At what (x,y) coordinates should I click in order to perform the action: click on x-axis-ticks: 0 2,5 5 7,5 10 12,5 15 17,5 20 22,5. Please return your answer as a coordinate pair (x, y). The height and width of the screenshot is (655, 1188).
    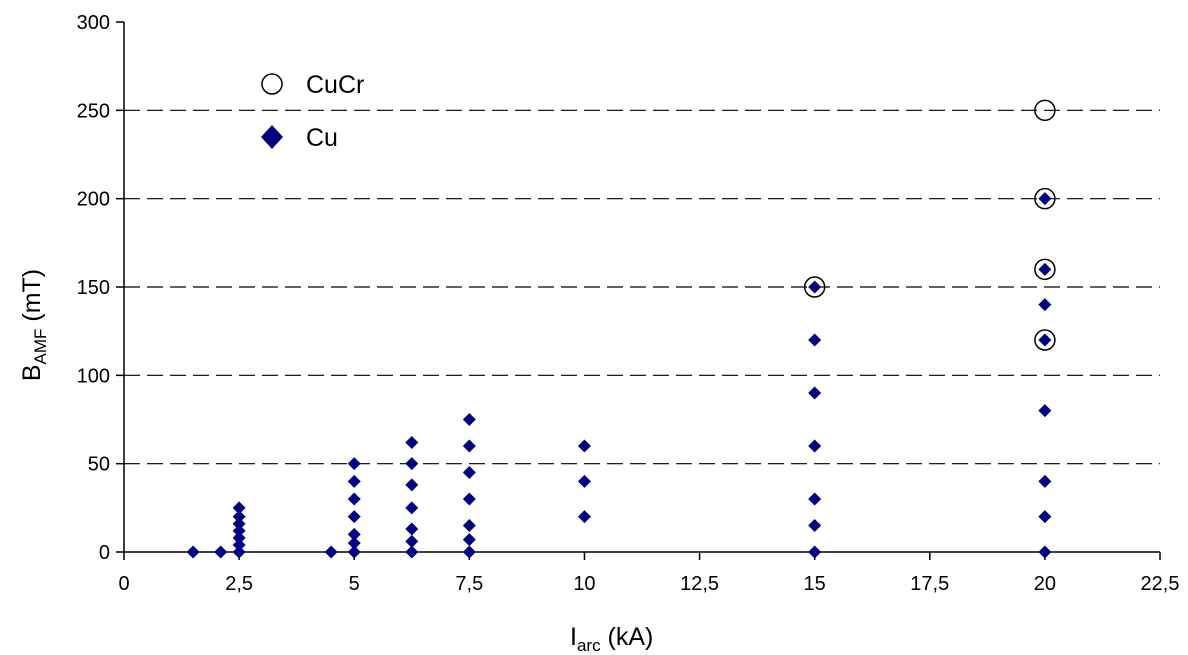
    Looking at the image, I should click on (648, 573).